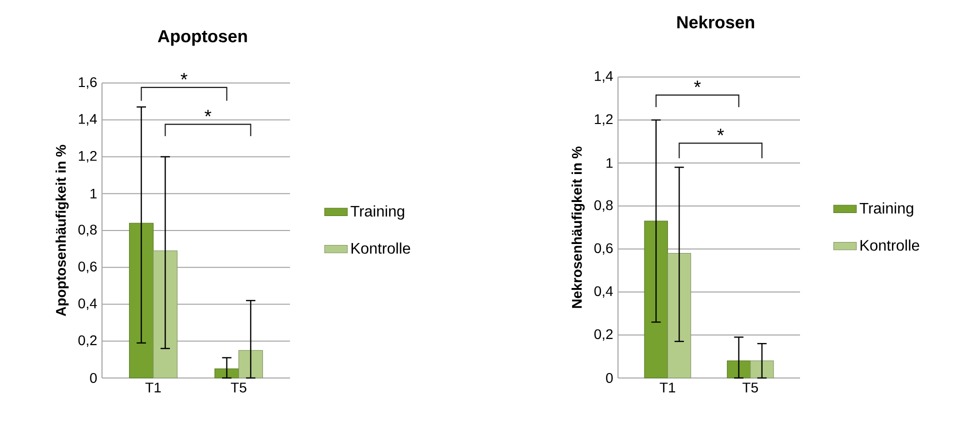 The image size is (965, 421). I want to click on y-axis-title: Nekrosenhäufigkeit in %, so click(578, 227).